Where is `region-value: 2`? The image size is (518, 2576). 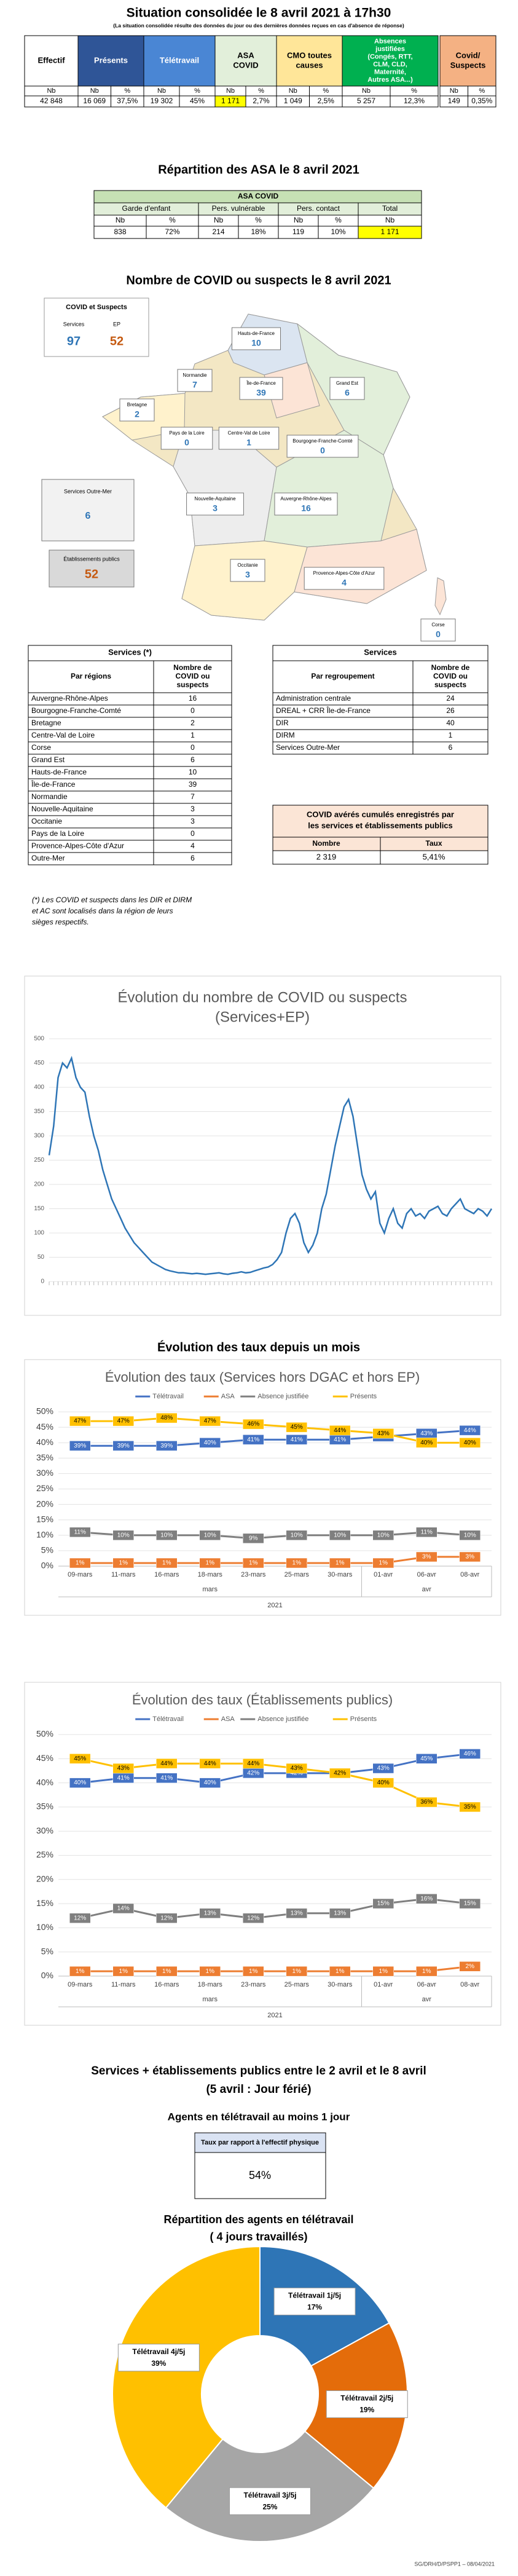 region-value: 2 is located at coordinates (137, 414).